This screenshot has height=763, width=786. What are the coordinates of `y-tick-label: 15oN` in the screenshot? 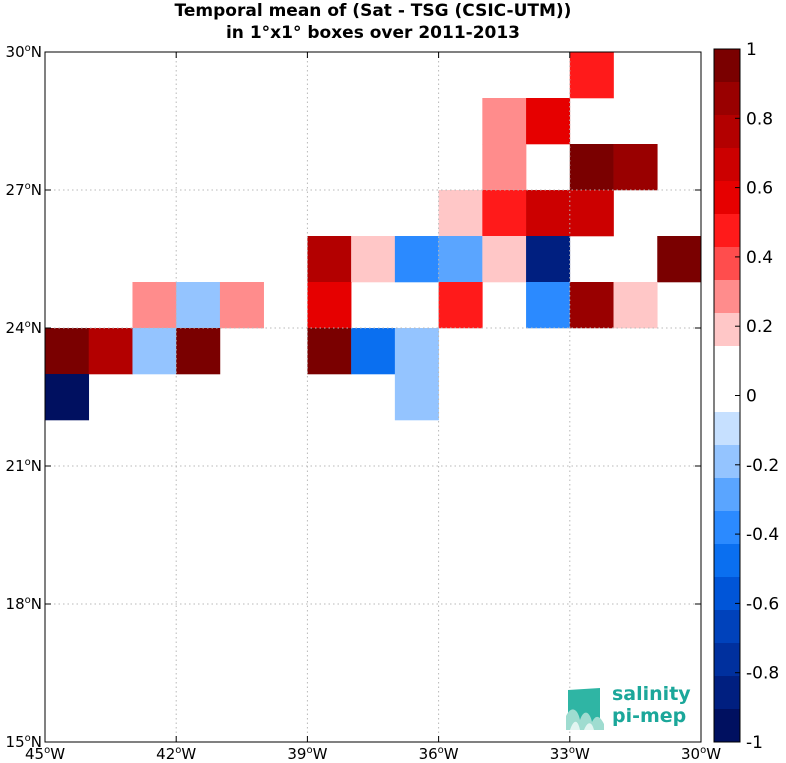 It's located at (24, 742).